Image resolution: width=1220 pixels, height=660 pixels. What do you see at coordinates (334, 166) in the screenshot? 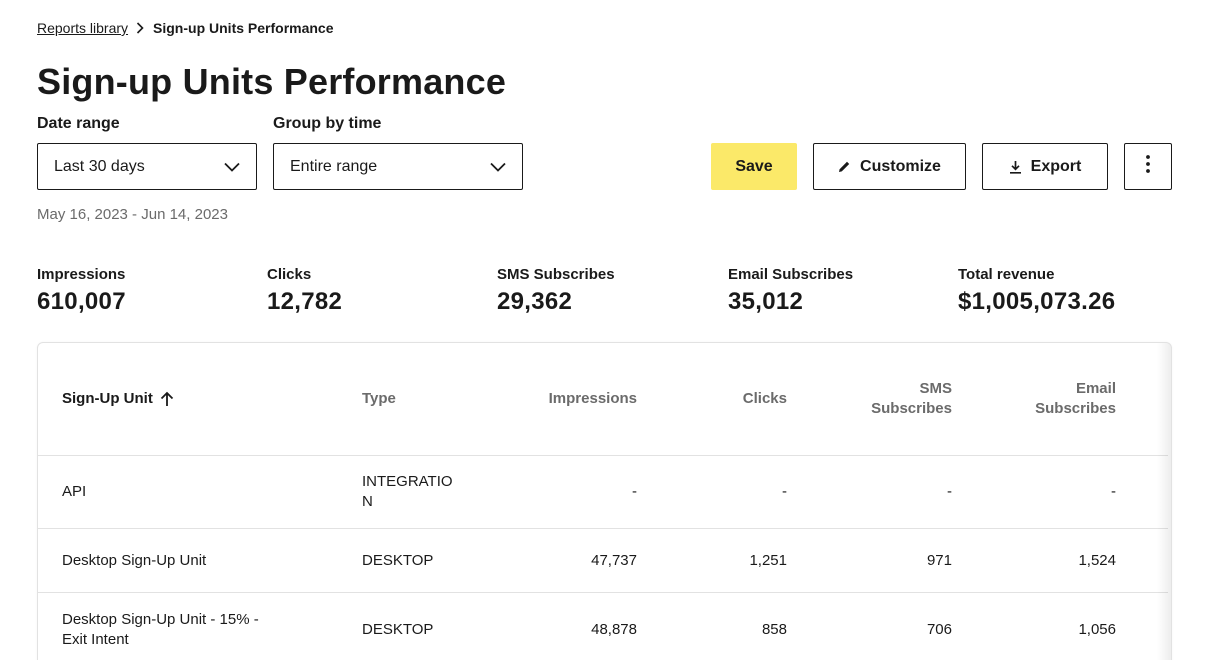
I see `group-by-time-value: Entire range` at bounding box center [334, 166].